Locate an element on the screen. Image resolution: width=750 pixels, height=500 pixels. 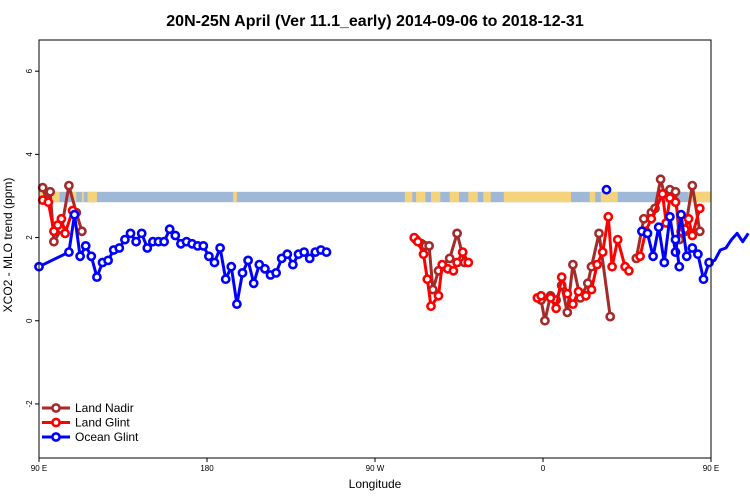
y-tick-label: 2 is located at coordinates (29, 237).